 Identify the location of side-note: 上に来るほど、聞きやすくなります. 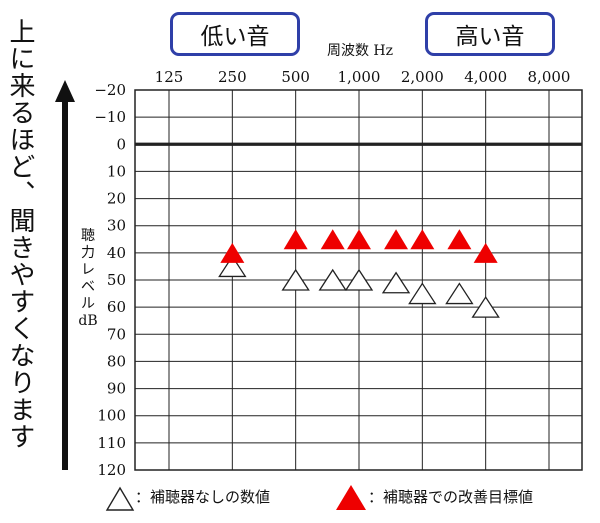
(20, 234).